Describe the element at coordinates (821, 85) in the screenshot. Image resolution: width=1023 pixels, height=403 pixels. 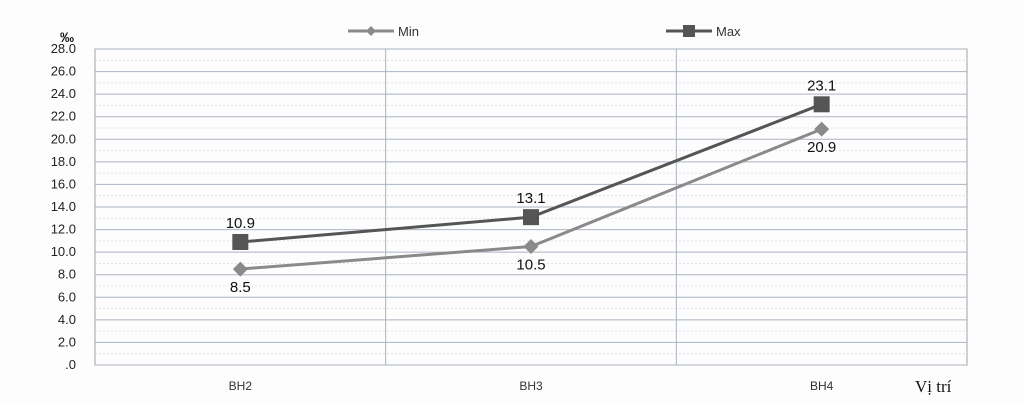
I see `data-label-max: 23.1` at that location.